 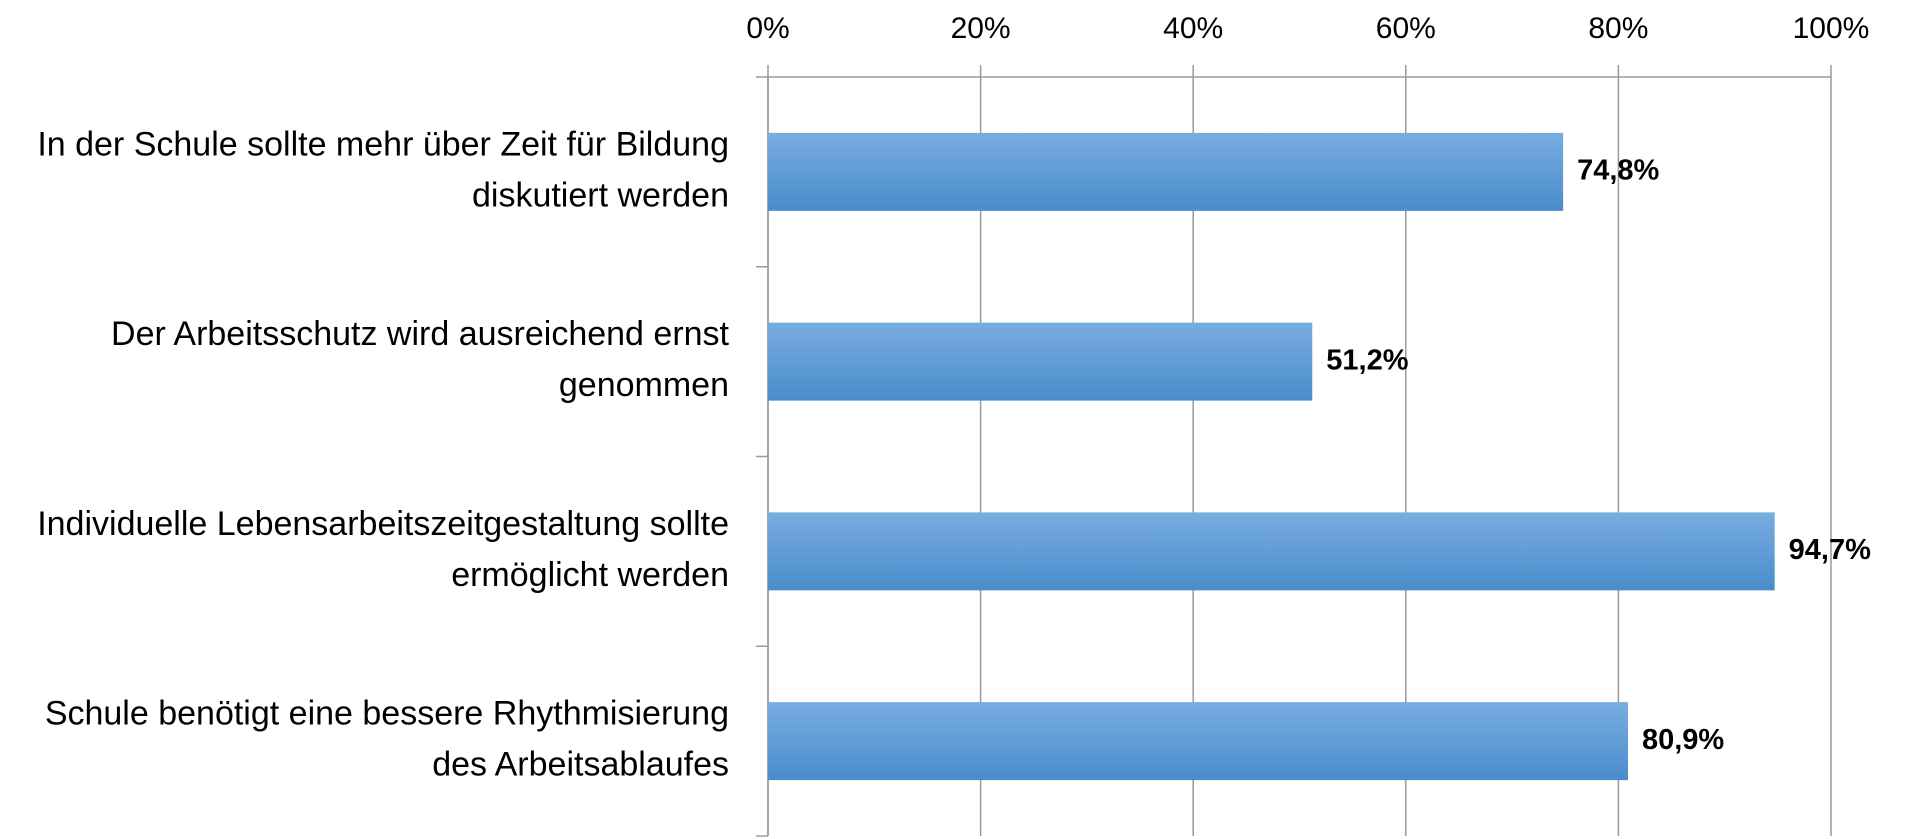 I want to click on x-tick-label: 60%, so click(x=1406, y=28).